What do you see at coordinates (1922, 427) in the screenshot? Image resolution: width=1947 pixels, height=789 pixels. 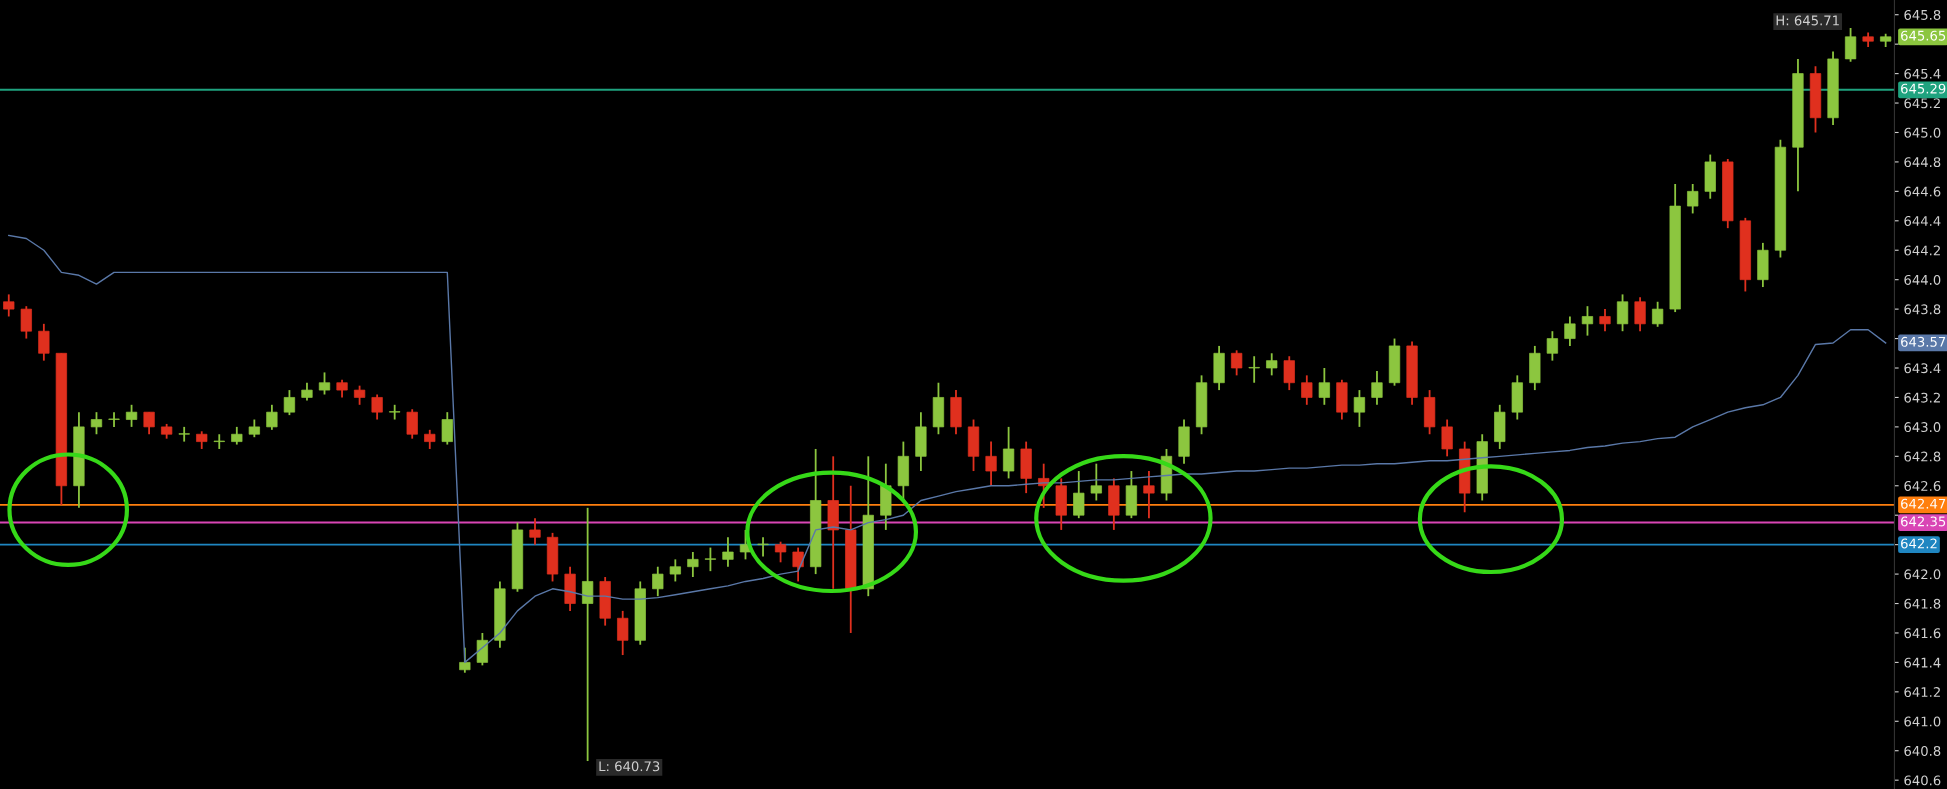 I see `y-tick-label: 643.0` at bounding box center [1922, 427].